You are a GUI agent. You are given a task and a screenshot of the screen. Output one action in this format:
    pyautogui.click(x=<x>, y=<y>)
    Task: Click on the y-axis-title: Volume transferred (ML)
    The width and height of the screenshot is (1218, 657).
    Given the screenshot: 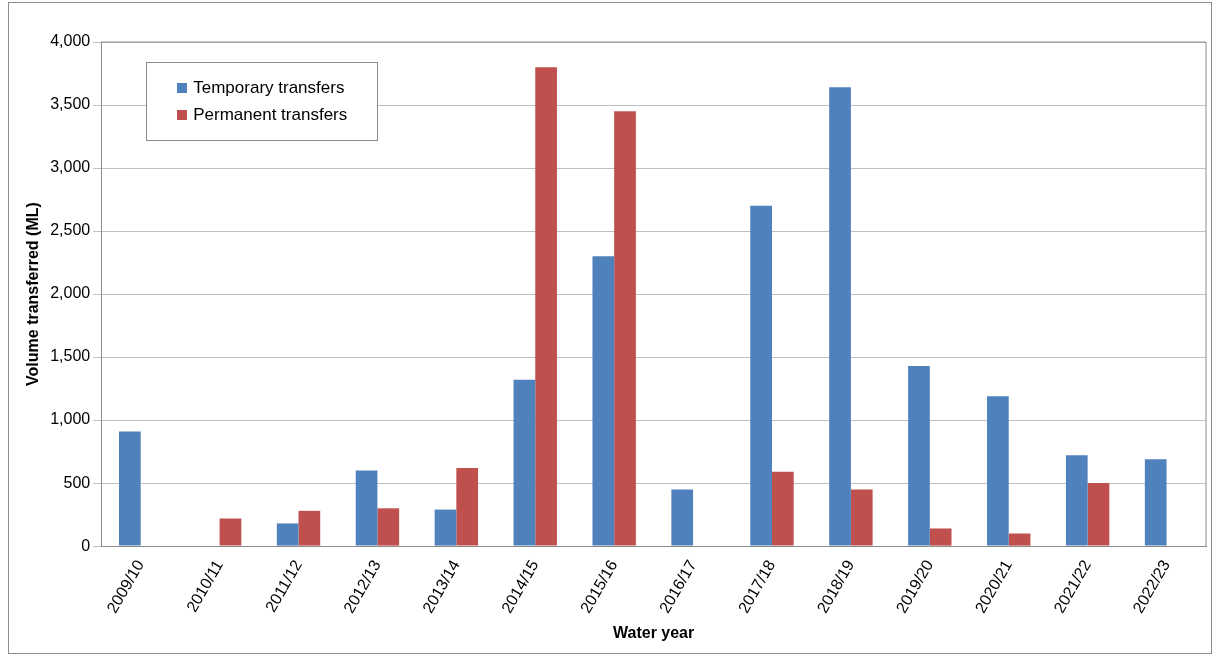 What is the action you would take?
    pyautogui.click(x=33, y=294)
    